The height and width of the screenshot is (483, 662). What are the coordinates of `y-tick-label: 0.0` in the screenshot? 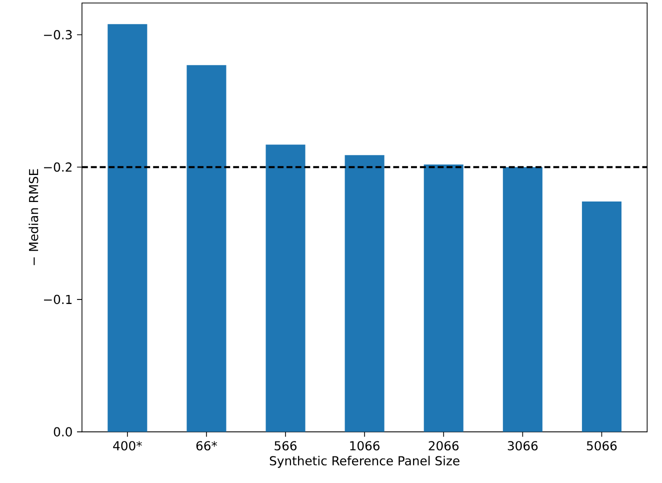 It's located at (63, 431).